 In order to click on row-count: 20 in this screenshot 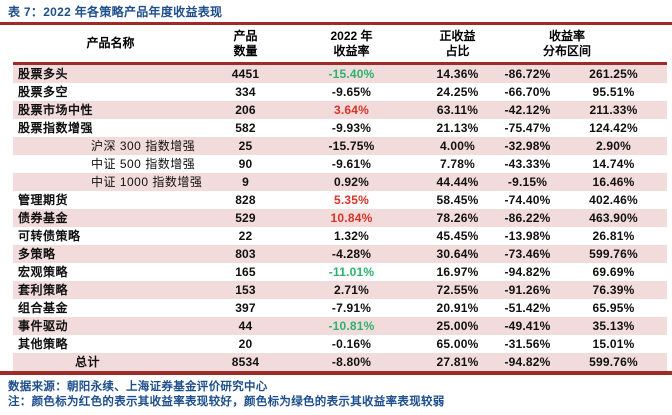, I will do `click(245, 344)`.